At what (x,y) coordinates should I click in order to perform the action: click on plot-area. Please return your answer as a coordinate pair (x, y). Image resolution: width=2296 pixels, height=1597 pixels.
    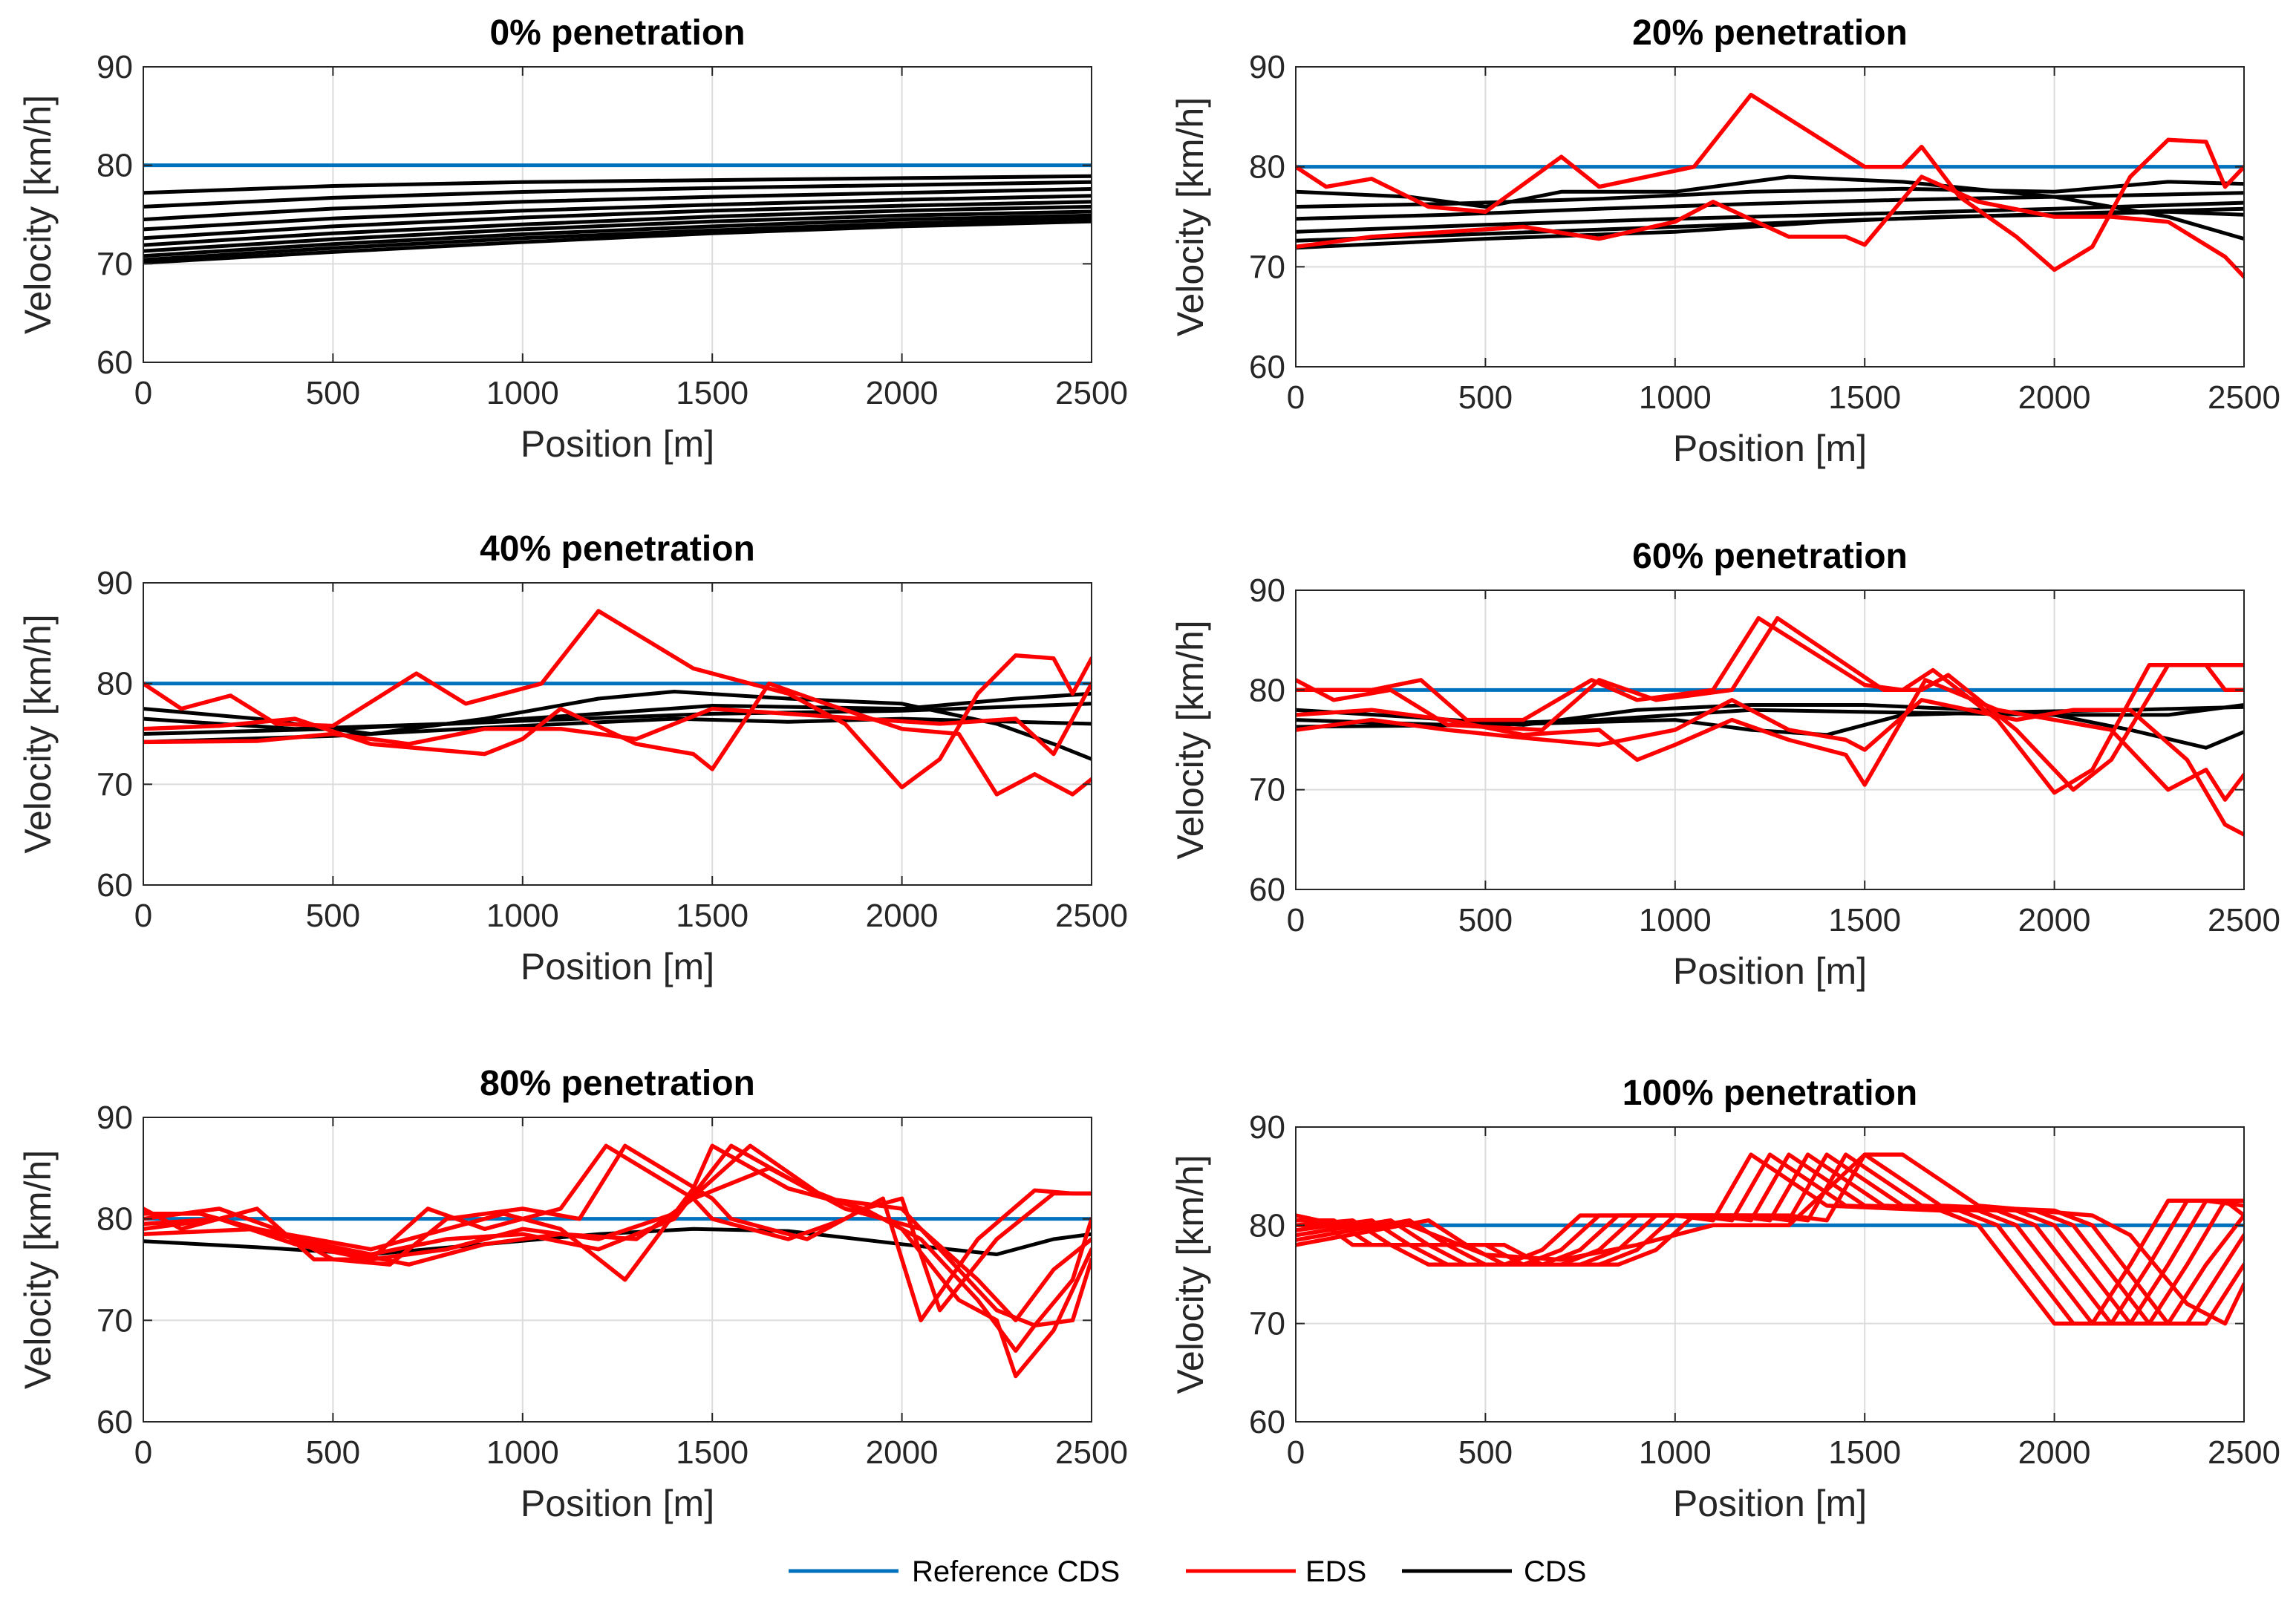
    Looking at the image, I should click on (1770, 1274).